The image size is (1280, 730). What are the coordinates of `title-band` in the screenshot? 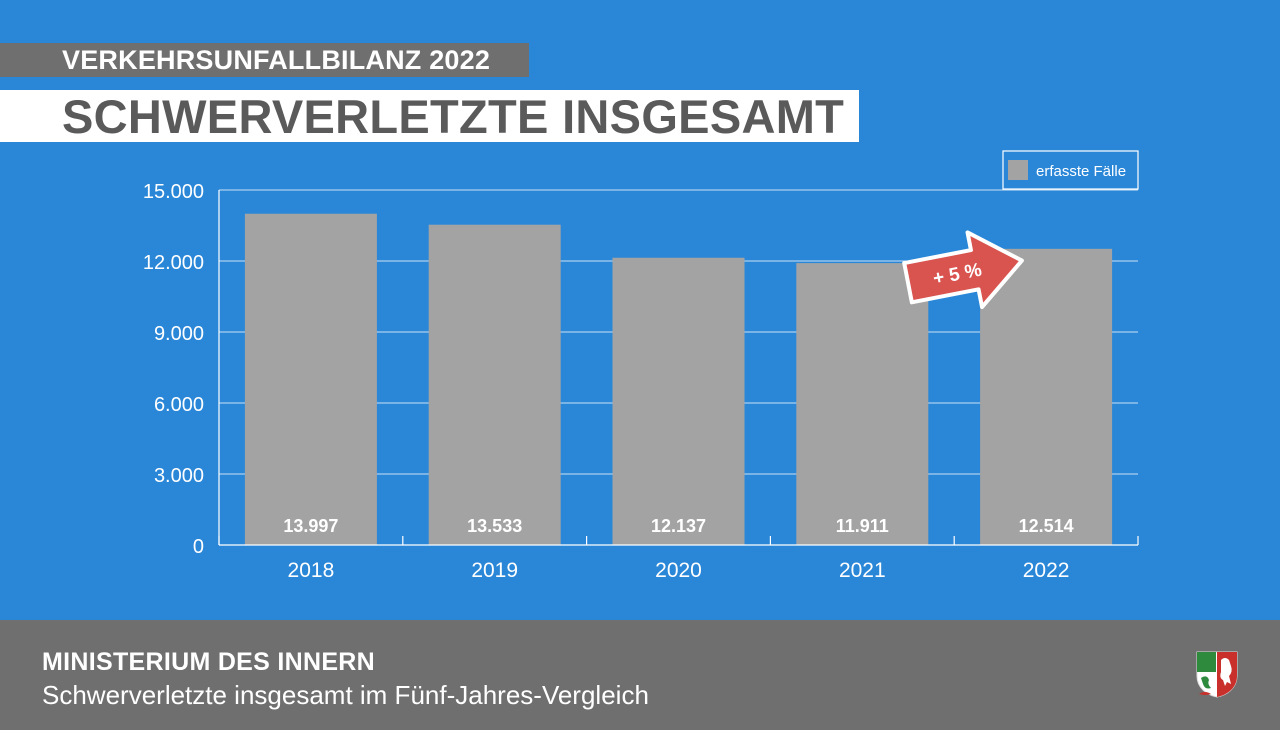 It's located at (429, 116).